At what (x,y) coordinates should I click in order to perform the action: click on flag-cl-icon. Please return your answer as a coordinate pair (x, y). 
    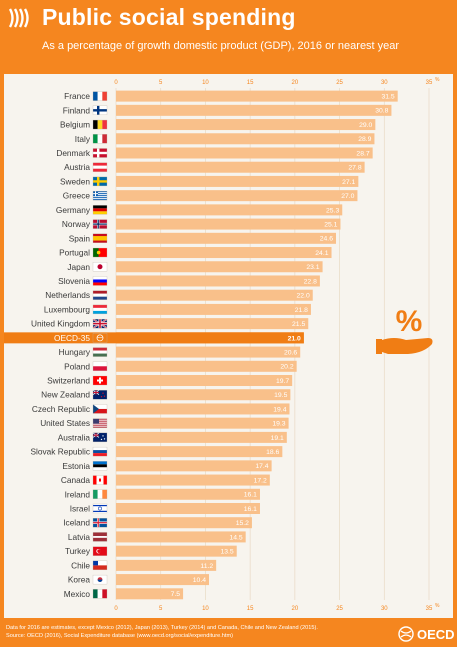
    Looking at the image, I should click on (100, 565).